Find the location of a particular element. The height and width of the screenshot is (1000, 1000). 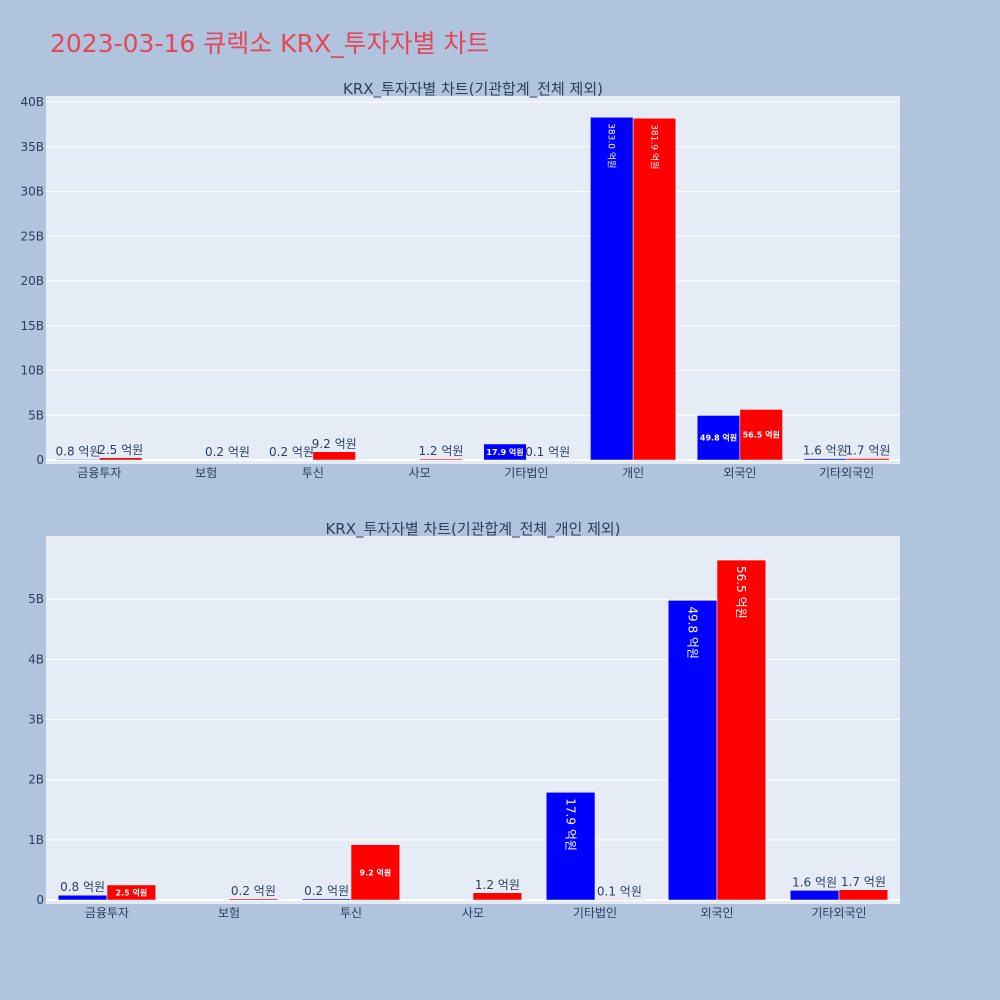

y-tick-label: 20B is located at coordinates (32, 281).